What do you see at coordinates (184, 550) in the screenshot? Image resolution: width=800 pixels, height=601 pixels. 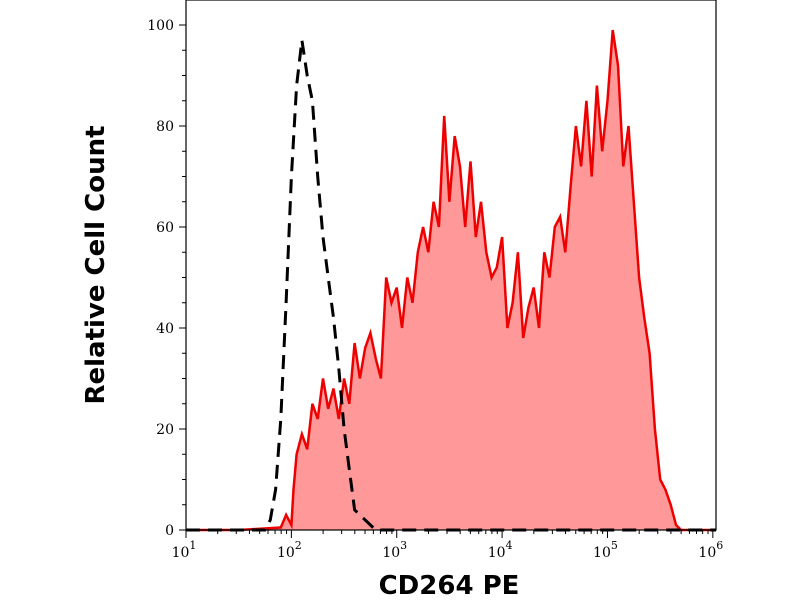 I see `x-tick-label: 10¹` at bounding box center [184, 550].